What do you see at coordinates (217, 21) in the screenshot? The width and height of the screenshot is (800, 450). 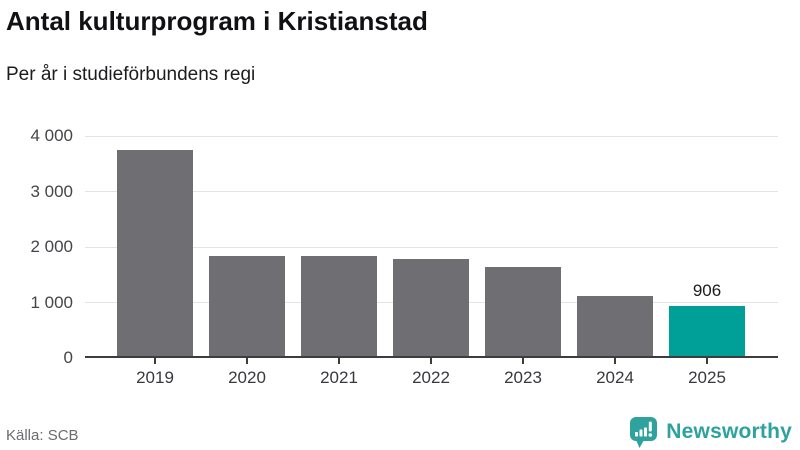 I see `chart-title: Antal kulturprogram i Kristianstad` at bounding box center [217, 21].